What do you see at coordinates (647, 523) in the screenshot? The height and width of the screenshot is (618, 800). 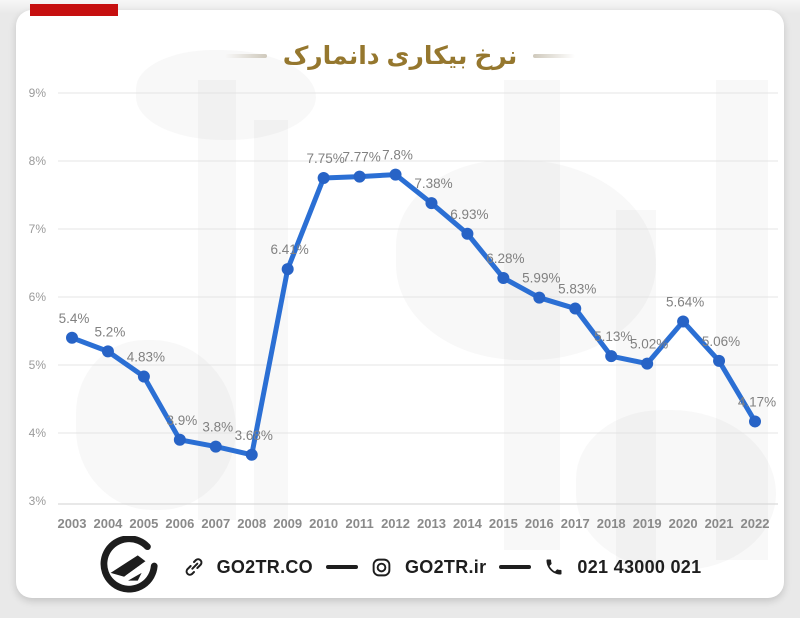 I see `x-tick-label: 2019` at bounding box center [647, 523].